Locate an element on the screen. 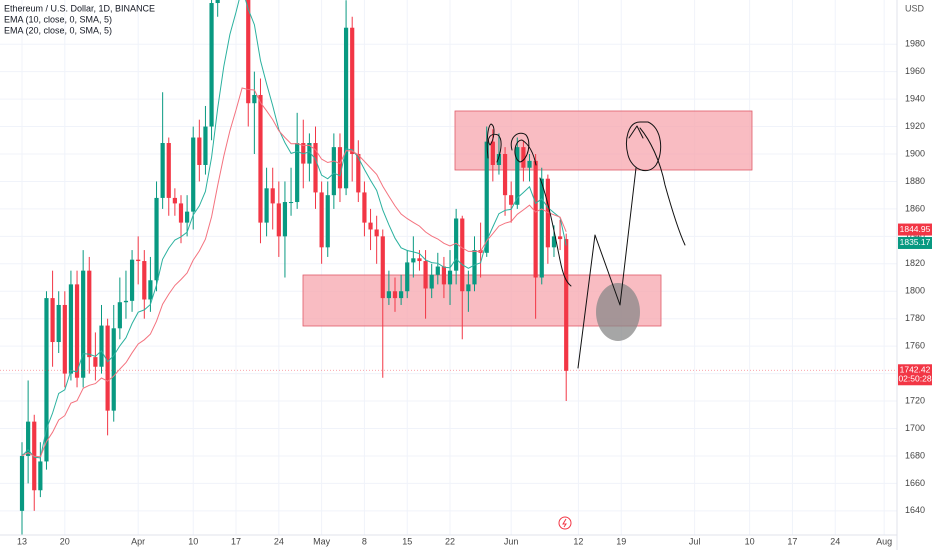 This screenshot has height=550, width=932. event-icon-bolt is located at coordinates (564, 523).